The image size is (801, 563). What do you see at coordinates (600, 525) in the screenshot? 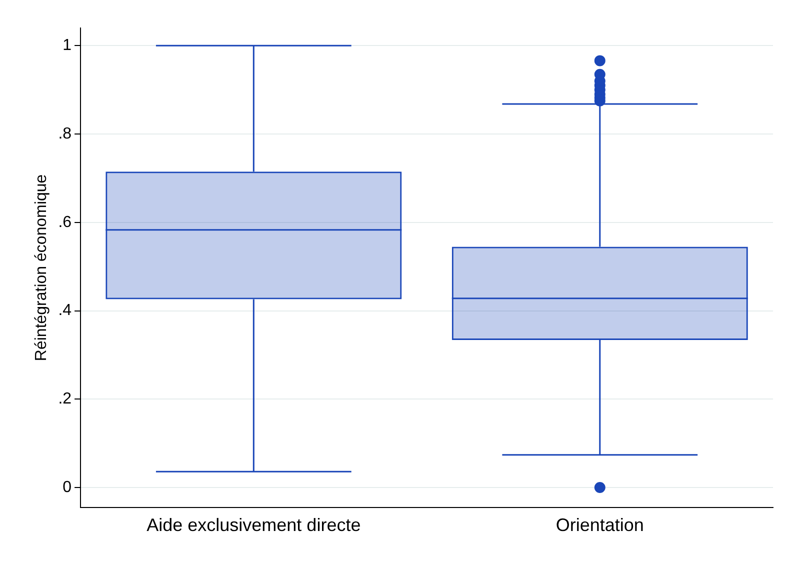
I see `x-tick-label: Orientation` at bounding box center [600, 525].